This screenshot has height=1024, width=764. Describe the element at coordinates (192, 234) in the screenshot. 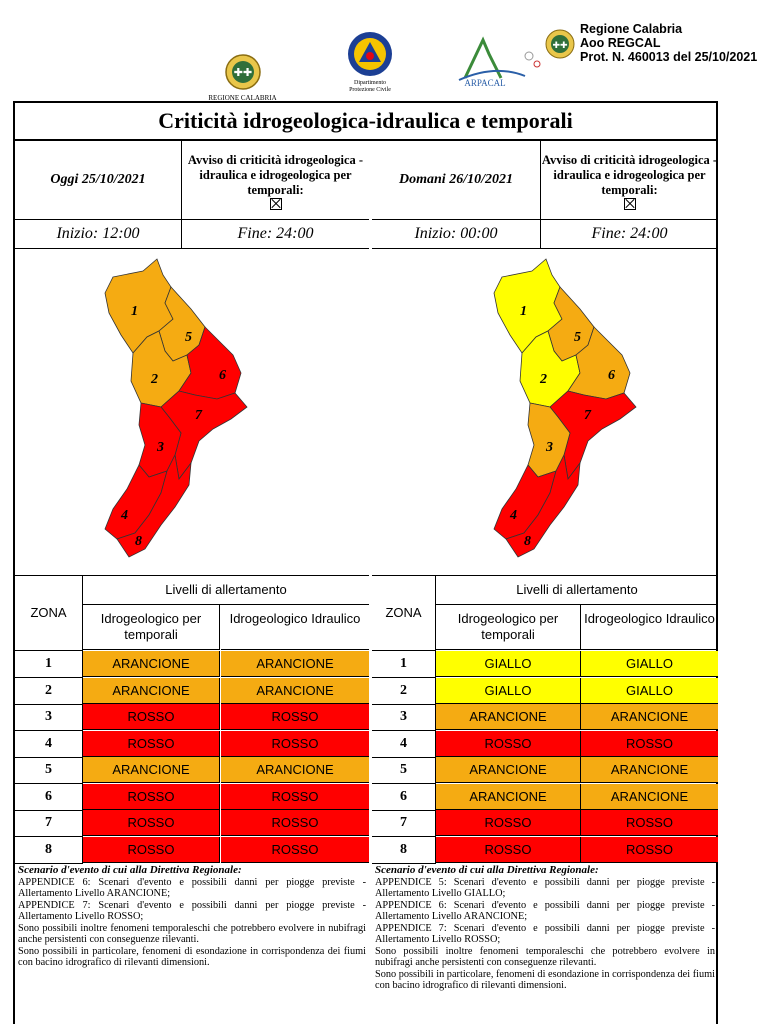

I see `time-row: Inizio: 12:00 Fine: 24:00` at that location.